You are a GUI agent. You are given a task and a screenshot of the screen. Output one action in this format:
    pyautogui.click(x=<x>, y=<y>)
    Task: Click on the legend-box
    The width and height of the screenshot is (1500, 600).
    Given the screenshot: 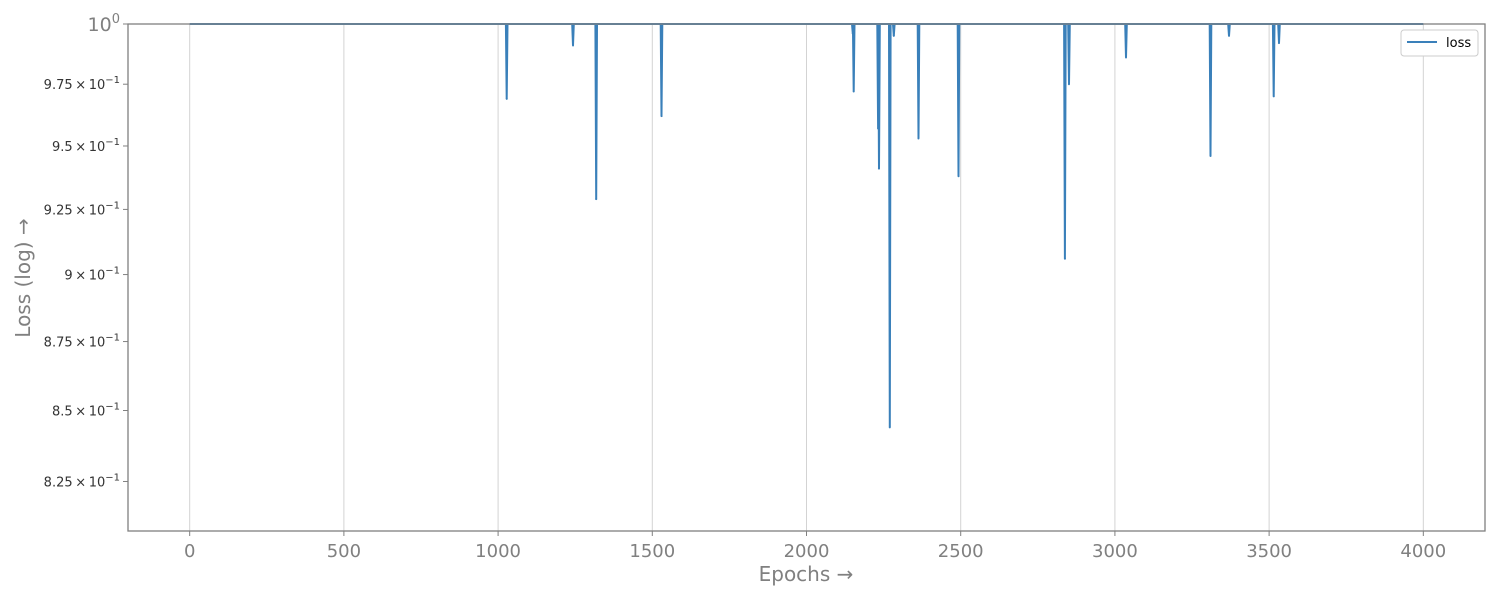 What is the action you would take?
    pyautogui.click(x=1439, y=43)
    